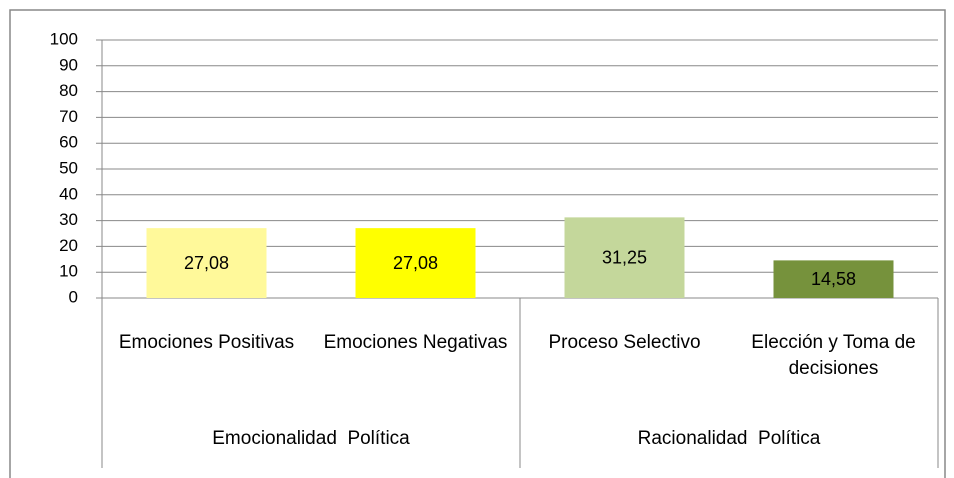  What do you see at coordinates (68, 116) in the screenshot?
I see `y-tick-label: 70` at bounding box center [68, 116].